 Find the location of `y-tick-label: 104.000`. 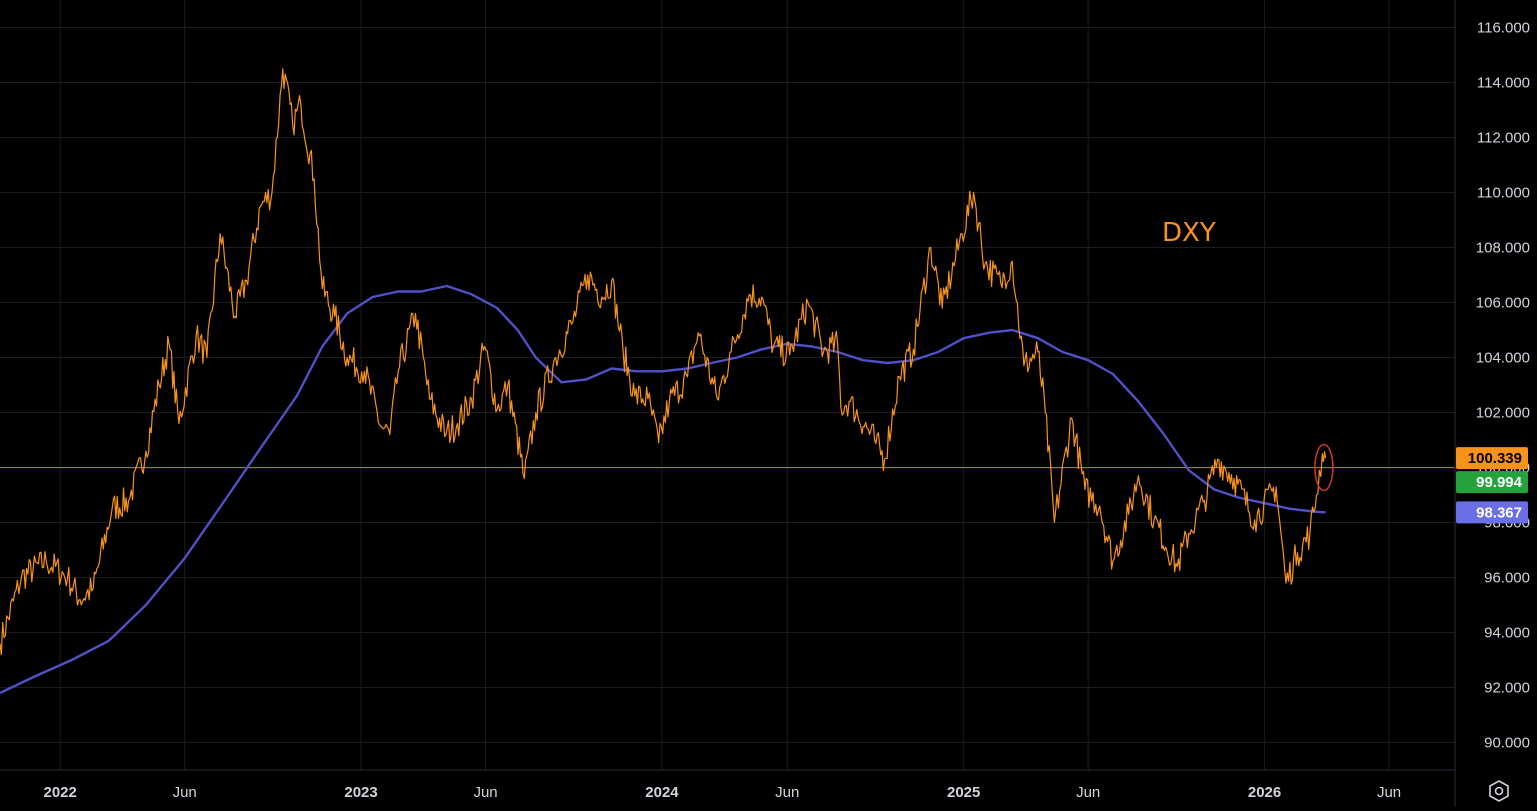

y-tick-label: 104.000 is located at coordinates (1503, 358).